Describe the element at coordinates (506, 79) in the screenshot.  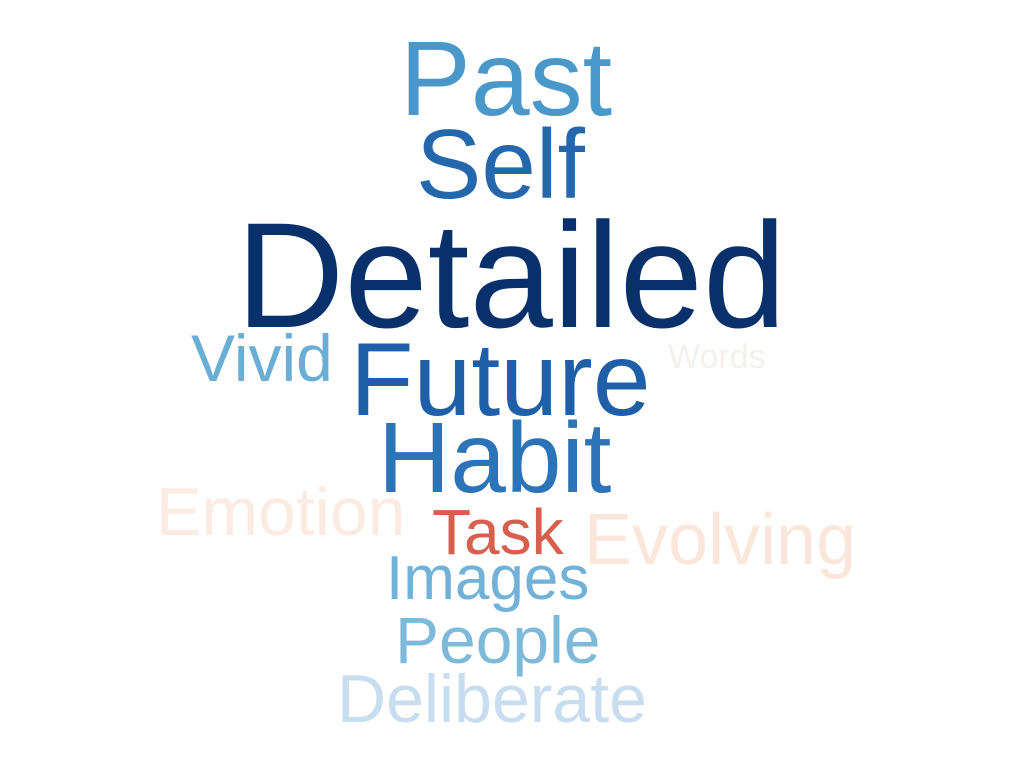
I see `word-past: Past` at that location.